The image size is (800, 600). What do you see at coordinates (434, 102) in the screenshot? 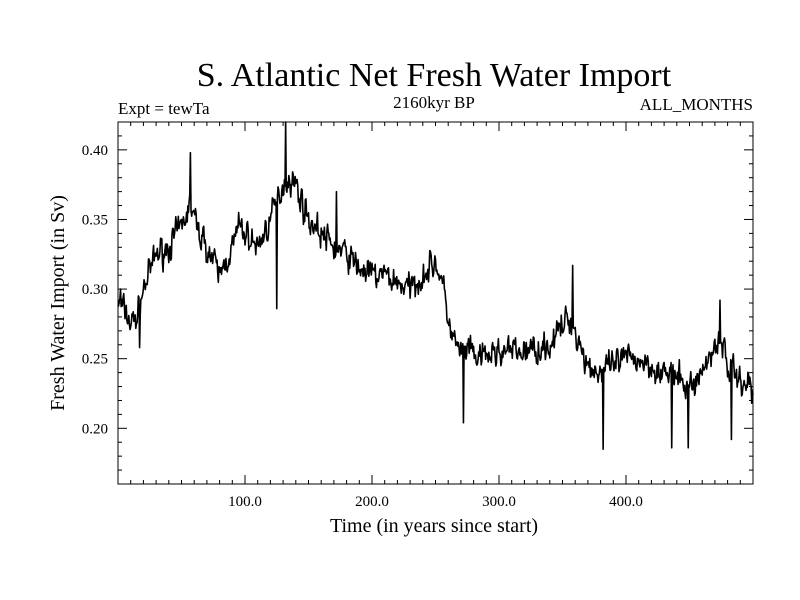
I see `subtitle-period: 2160kyr BP` at bounding box center [434, 102].